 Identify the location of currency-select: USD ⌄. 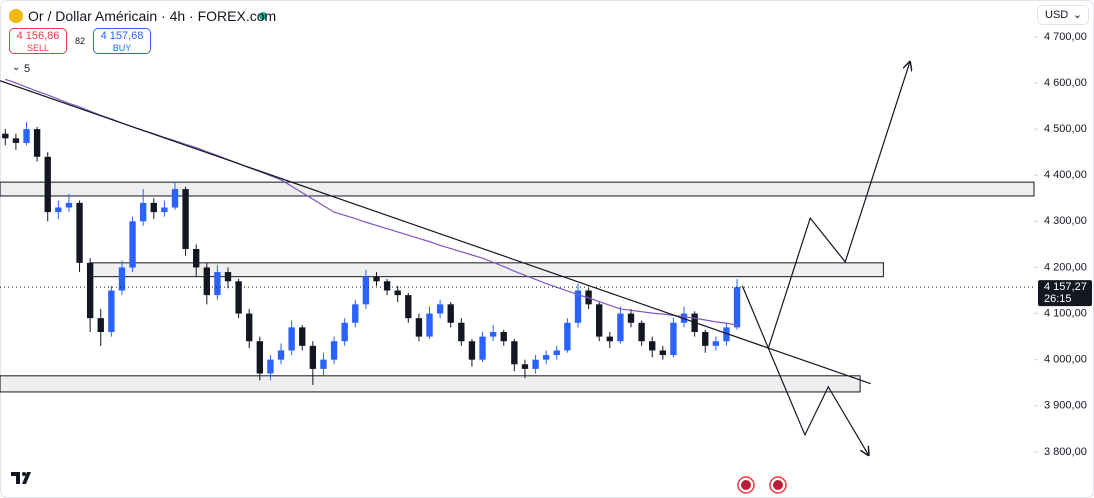
(1063, 15).